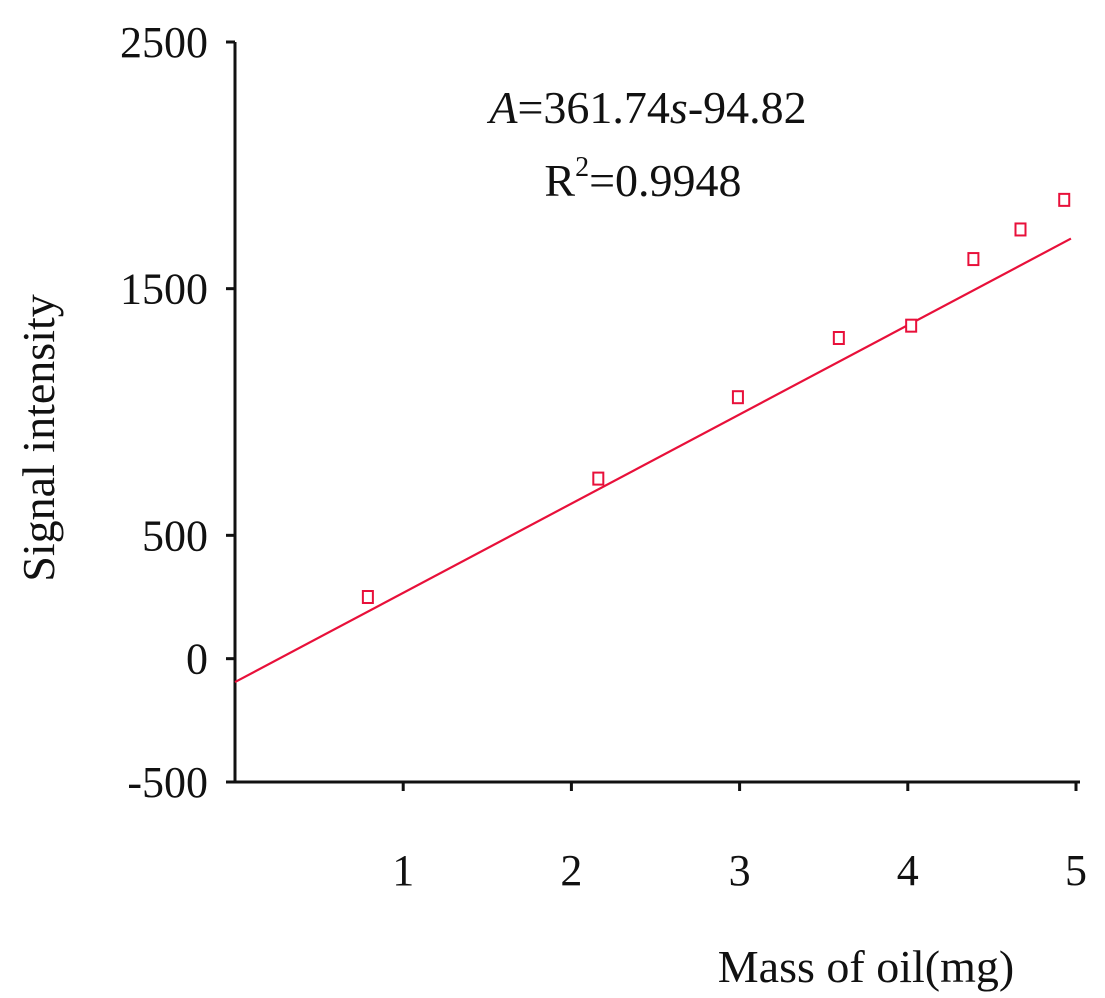  I want to click on y-tick-label: 0, so click(197, 659).